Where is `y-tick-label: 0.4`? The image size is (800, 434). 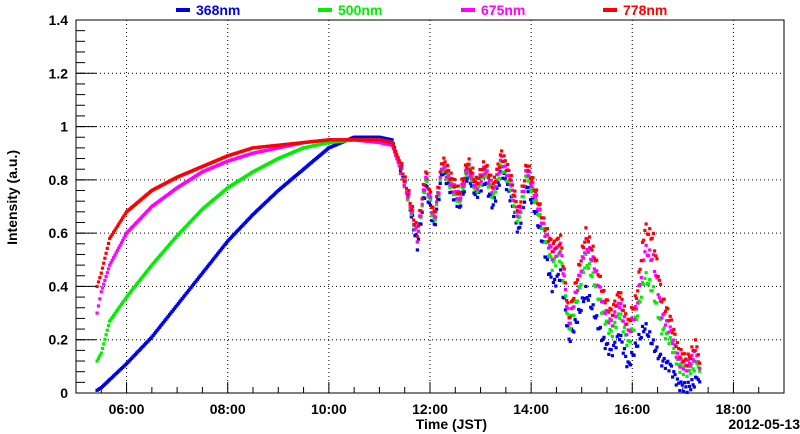
y-tick-label: 0.4 is located at coordinates (59, 286).